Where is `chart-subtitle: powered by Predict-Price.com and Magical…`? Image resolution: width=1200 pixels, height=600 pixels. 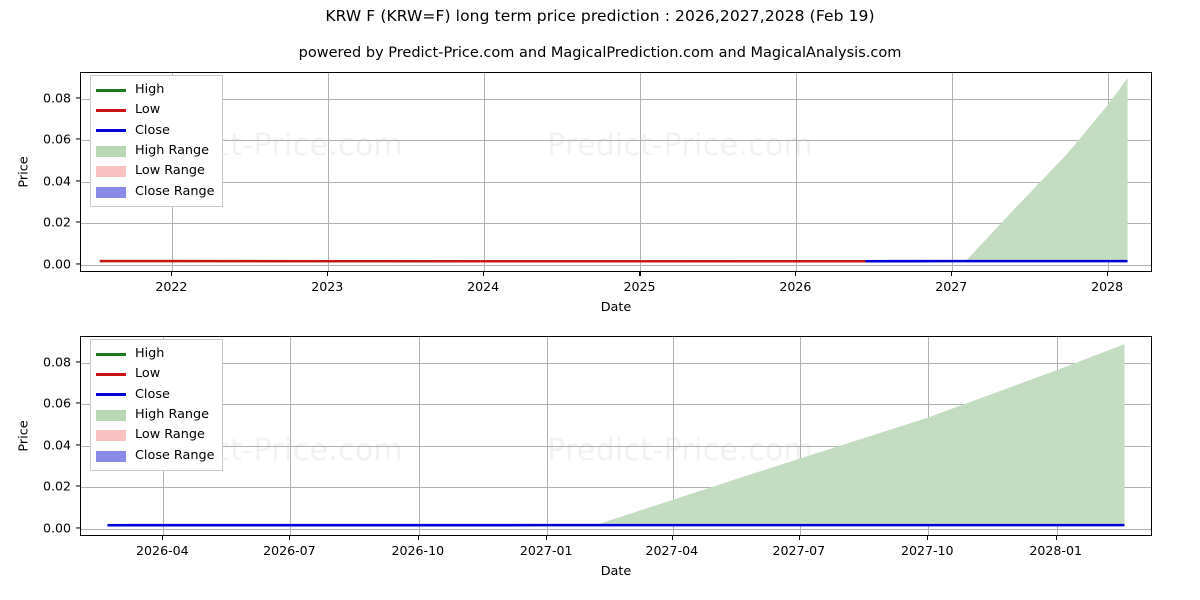
chart-subtitle: powered by Predict-Price.com and Magical… is located at coordinates (600, 53).